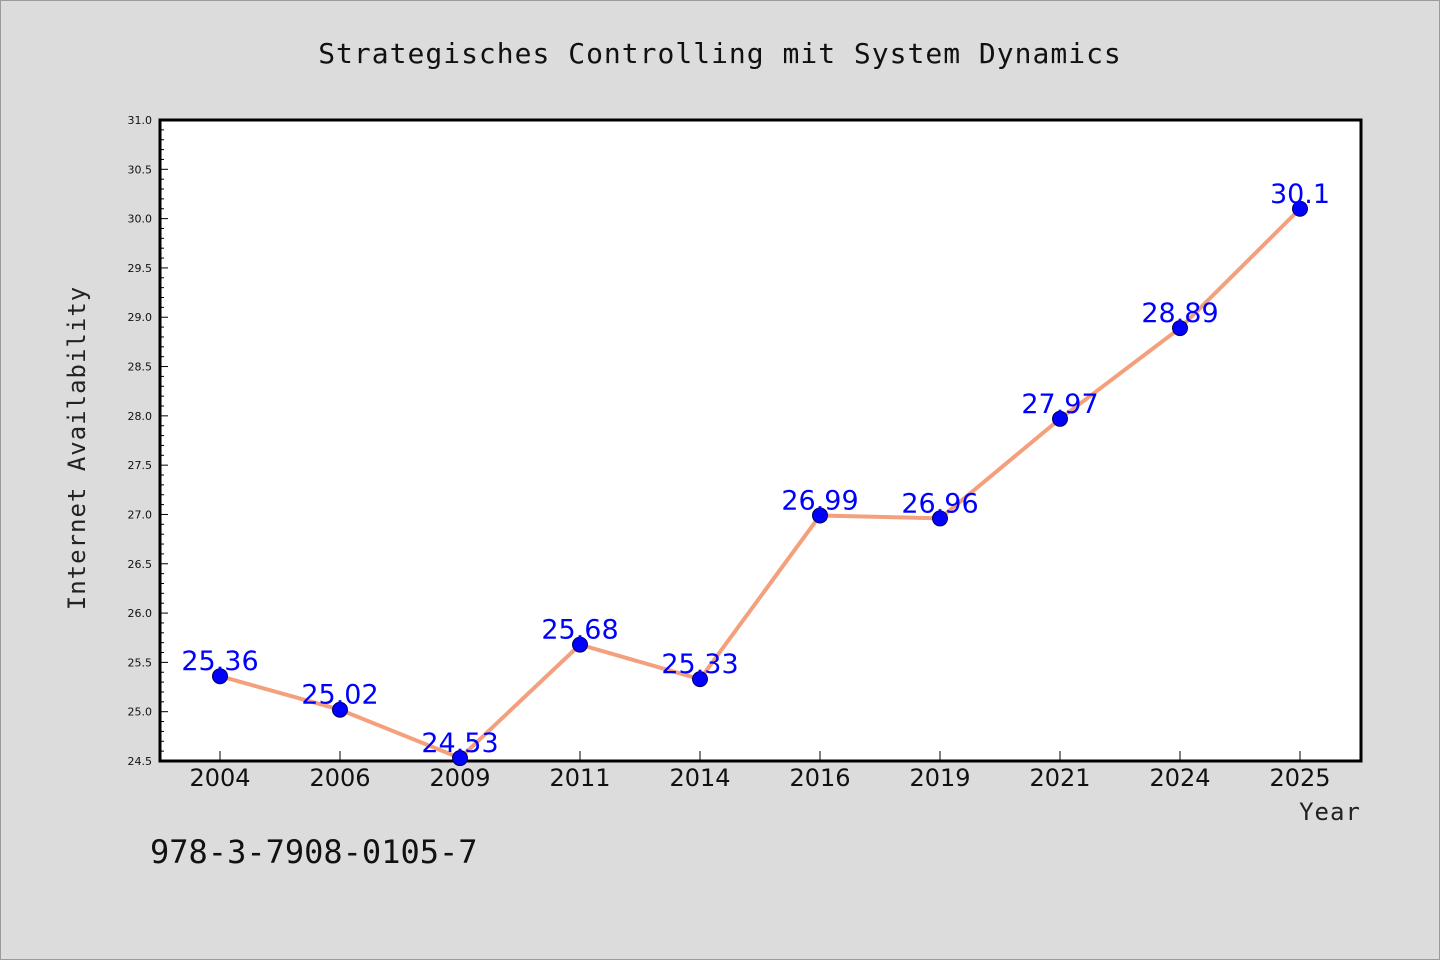 This screenshot has height=960, width=1440. I want to click on x-tick-label: 2024, so click(1179, 778).